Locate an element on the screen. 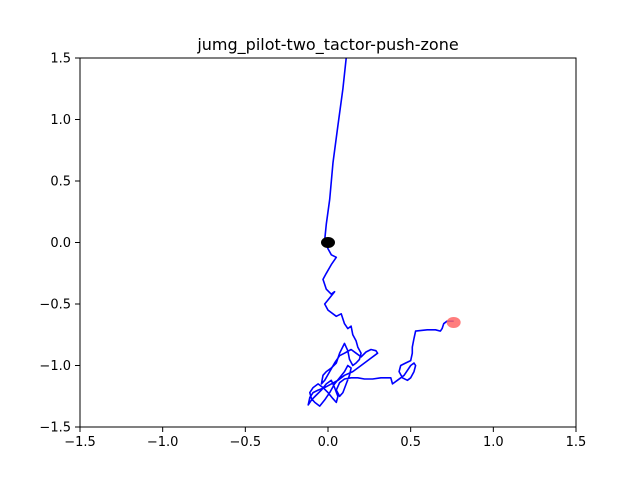  chart-title: jumg_pilot-two_tactor-push-zone is located at coordinates (327, 45).